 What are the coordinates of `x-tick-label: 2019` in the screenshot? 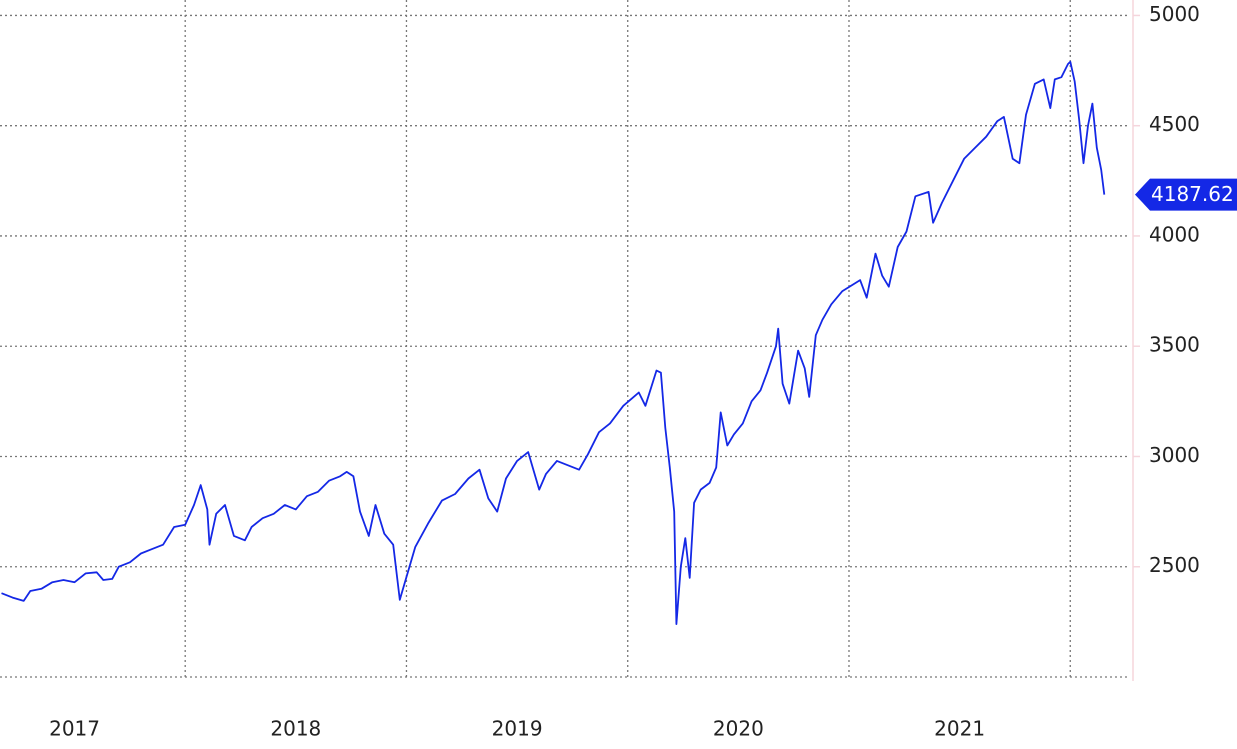 It's located at (517, 729).